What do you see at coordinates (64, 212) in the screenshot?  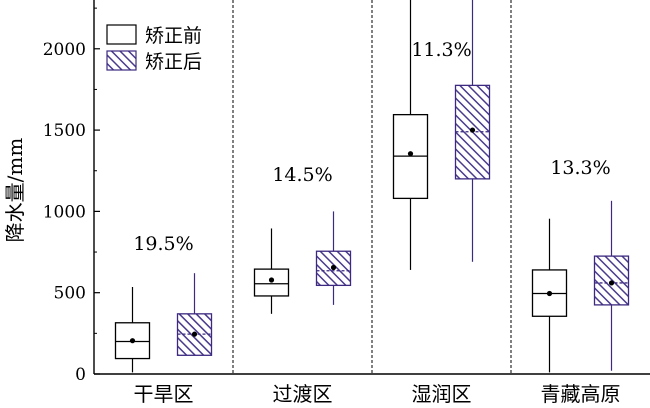 I see `y-tick-label: 1000` at bounding box center [64, 212].